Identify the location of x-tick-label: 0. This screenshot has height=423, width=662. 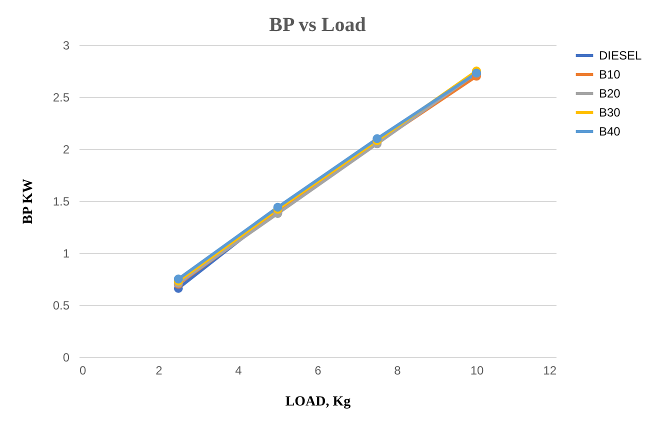
(83, 371).